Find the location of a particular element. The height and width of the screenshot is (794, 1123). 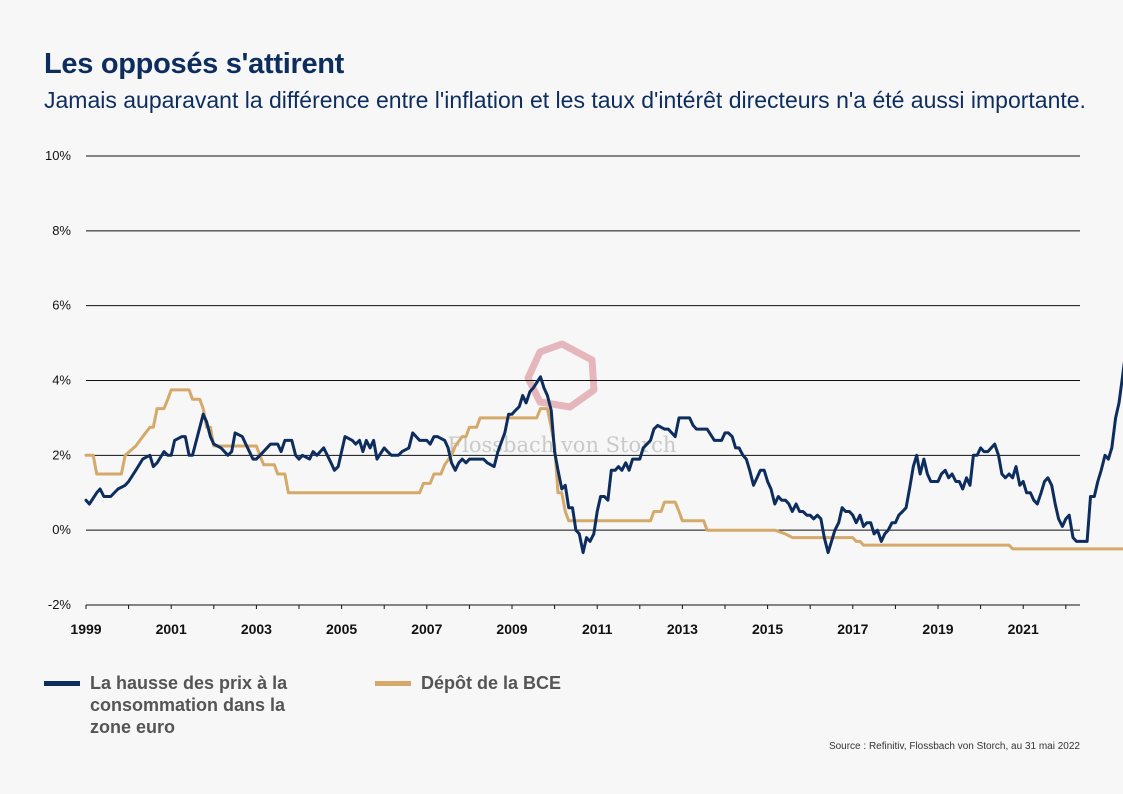

watermark: Flossbach von Storch is located at coordinates (562, 398).